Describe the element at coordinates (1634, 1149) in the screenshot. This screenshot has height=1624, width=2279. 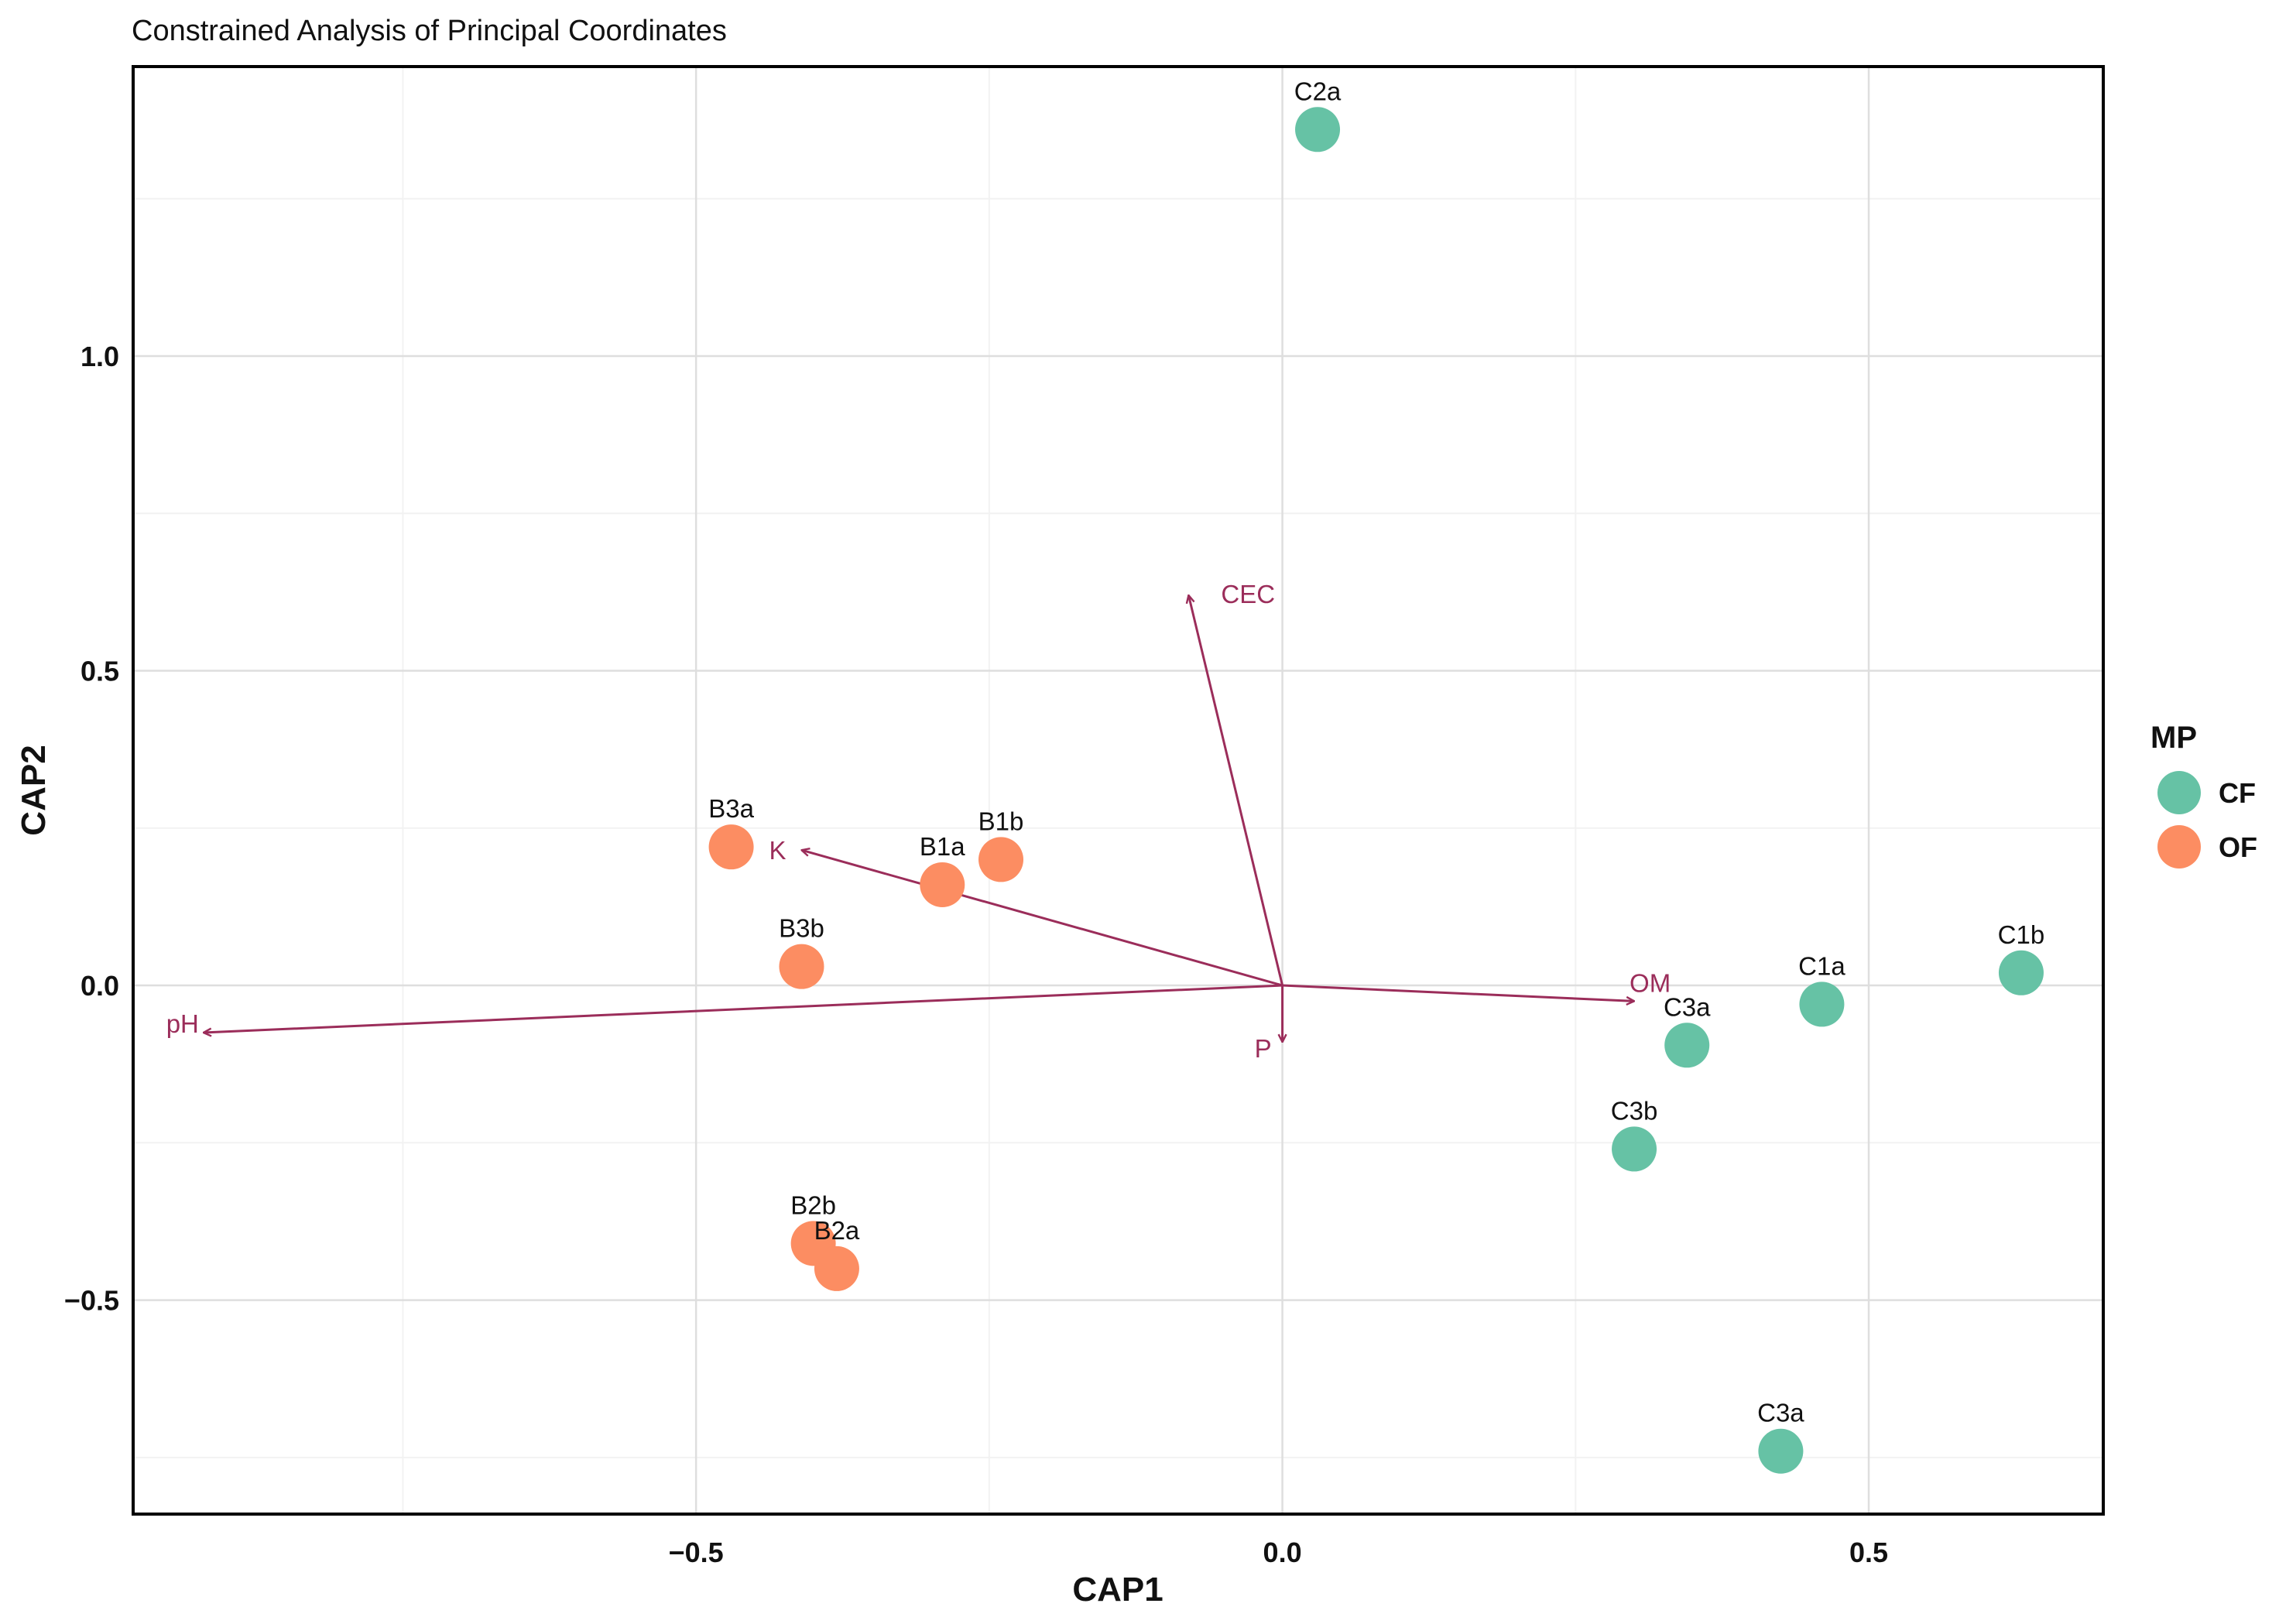
I see `point-c3b` at that location.